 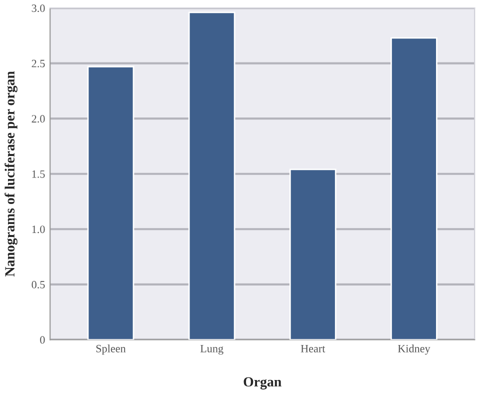 What do you see at coordinates (38, 284) in the screenshot?
I see `y-tick-label: 0.5` at bounding box center [38, 284].